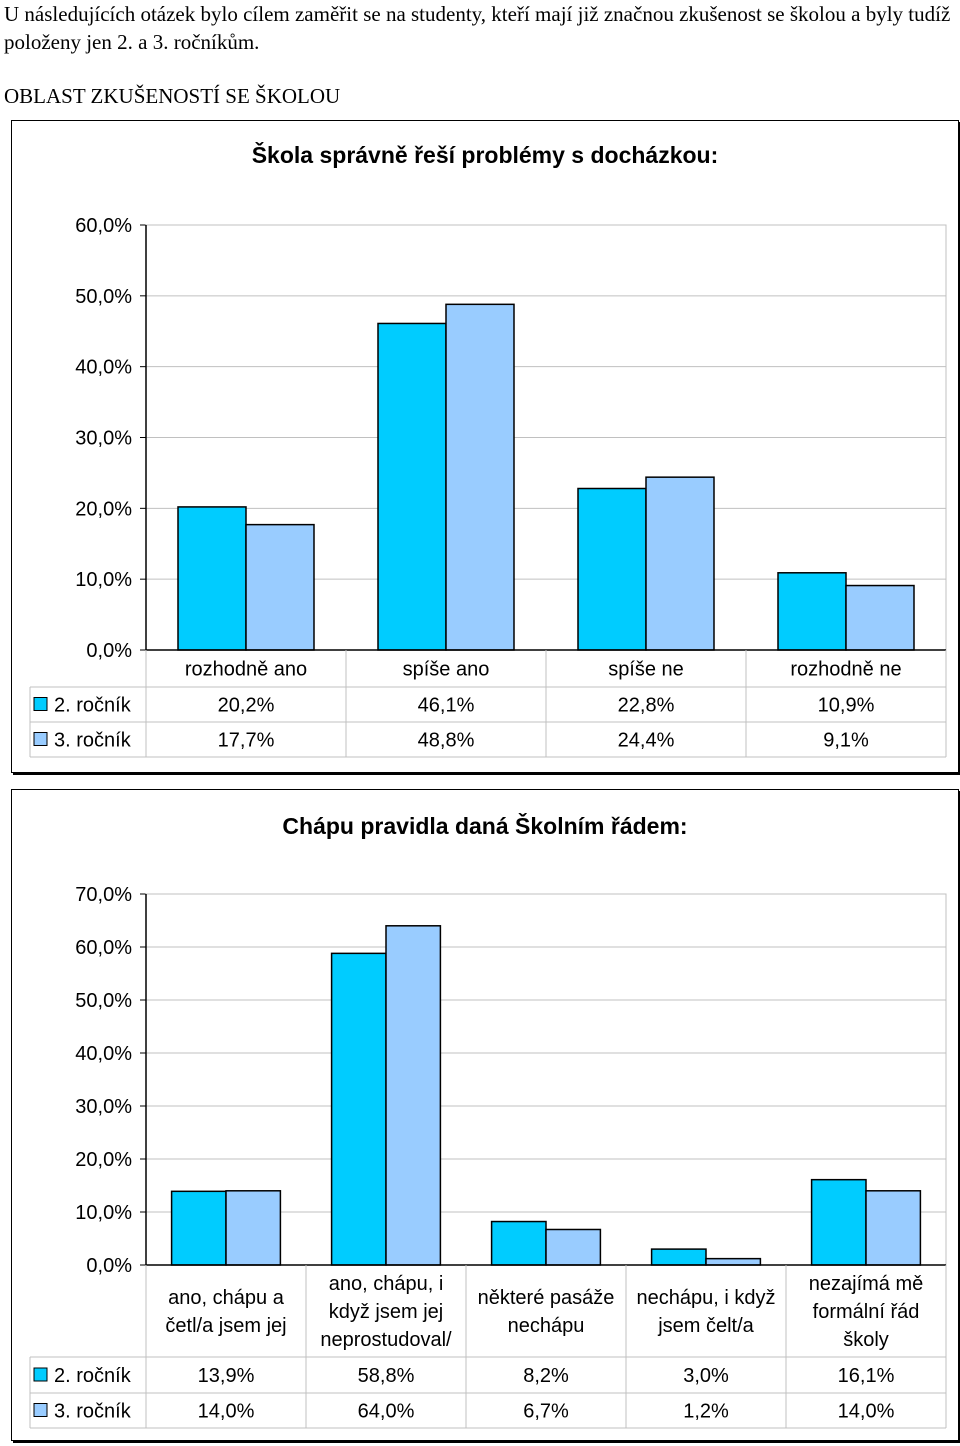 The height and width of the screenshot is (1446, 960). What do you see at coordinates (546, 1412) in the screenshot?
I see `data-label: 6,7%` at bounding box center [546, 1412].